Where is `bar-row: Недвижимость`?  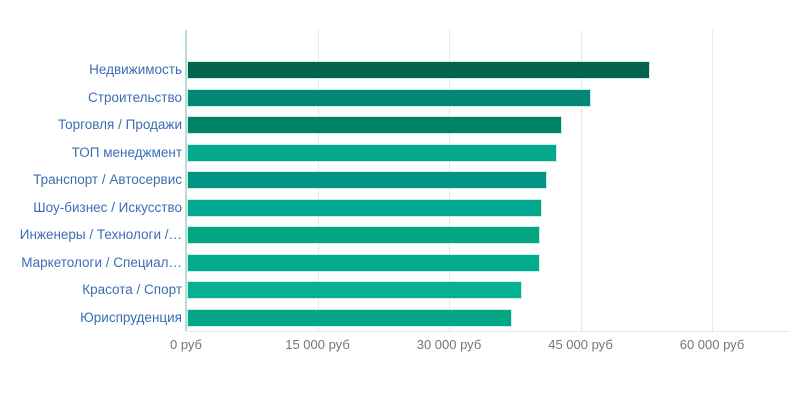 bar-row: Недвижимость is located at coordinates (400, 70).